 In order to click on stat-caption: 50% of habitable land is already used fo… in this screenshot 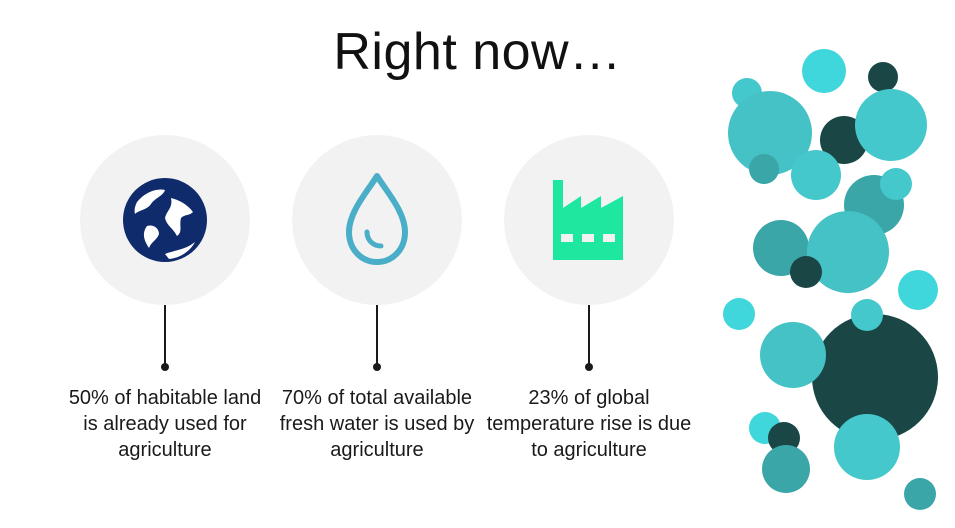, I will do `click(165, 424)`.